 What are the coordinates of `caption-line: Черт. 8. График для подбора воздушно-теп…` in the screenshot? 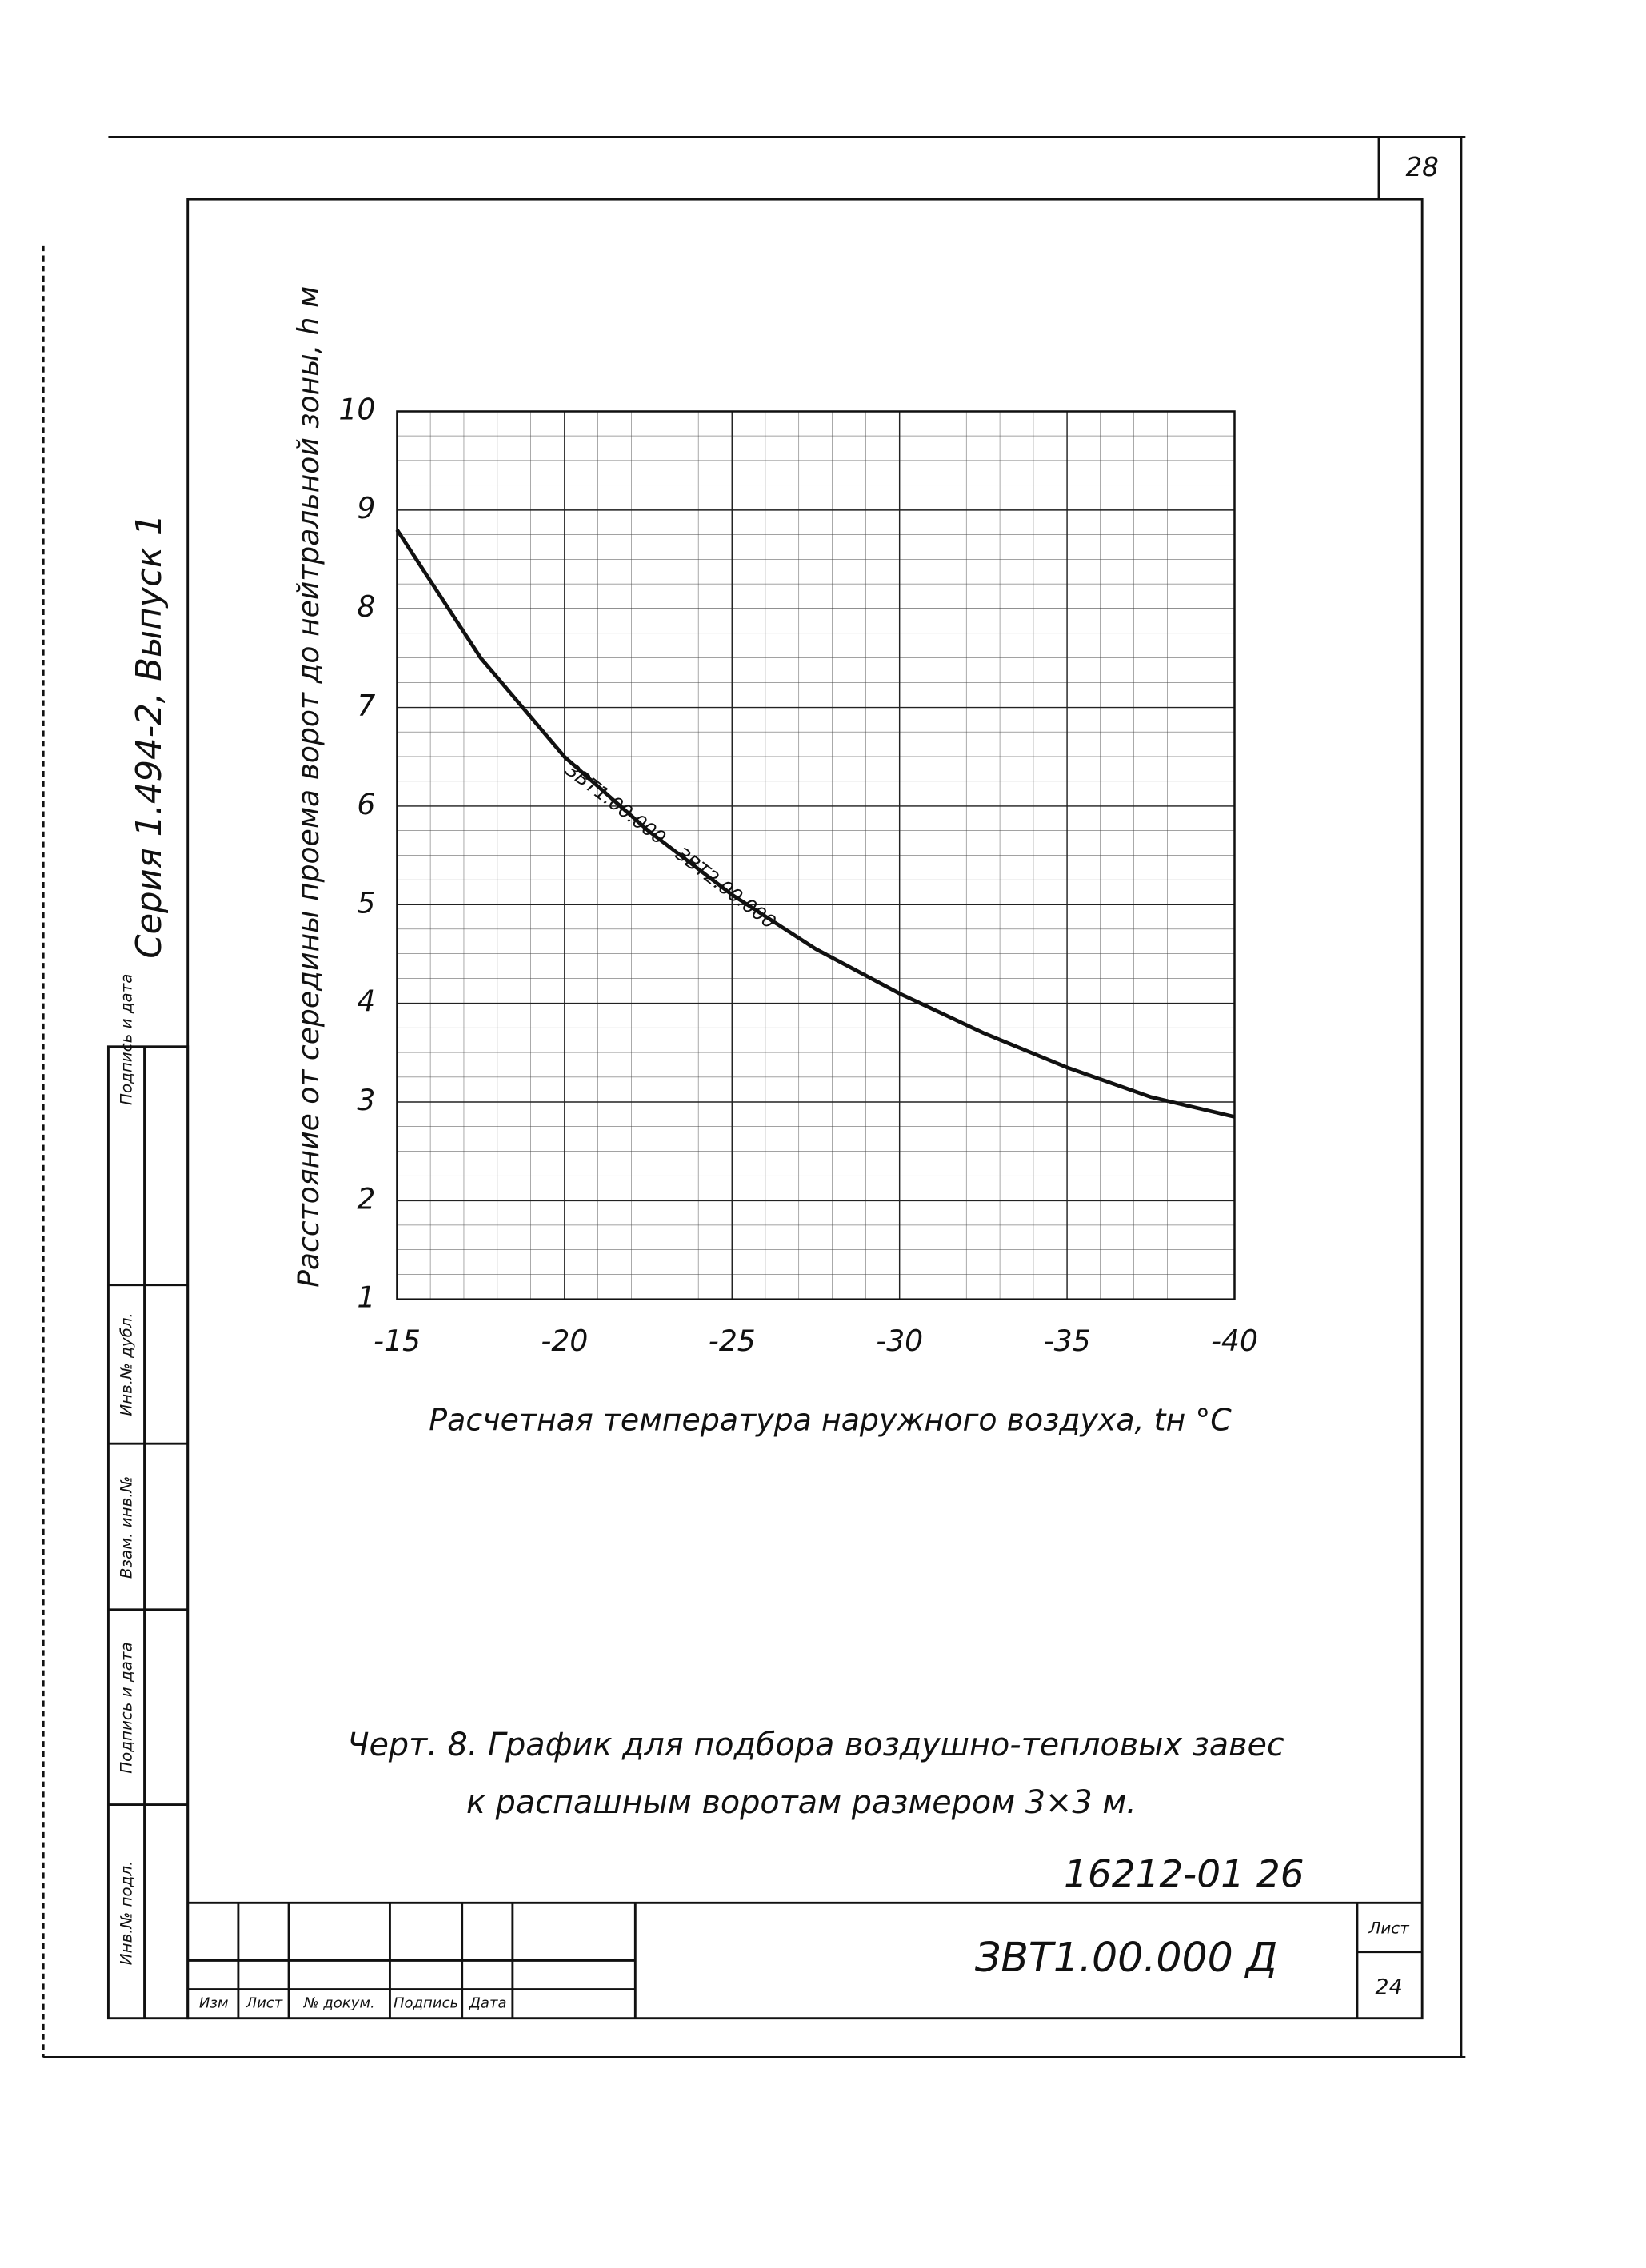 It's located at (815, 1745).